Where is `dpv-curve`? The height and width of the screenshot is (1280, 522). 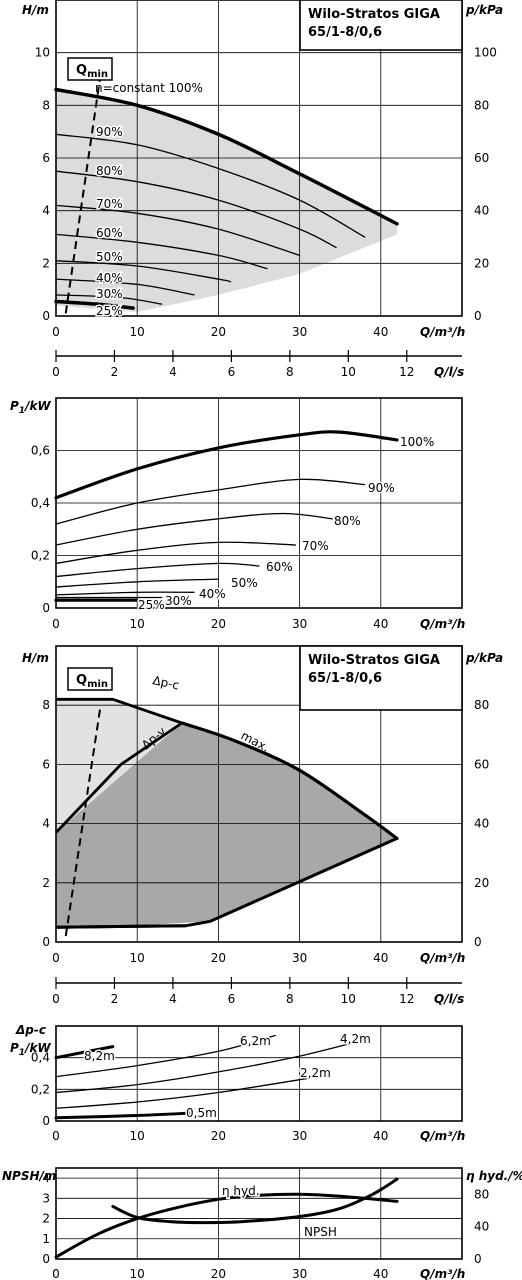
dpv-curve is located at coordinates (118, 777).